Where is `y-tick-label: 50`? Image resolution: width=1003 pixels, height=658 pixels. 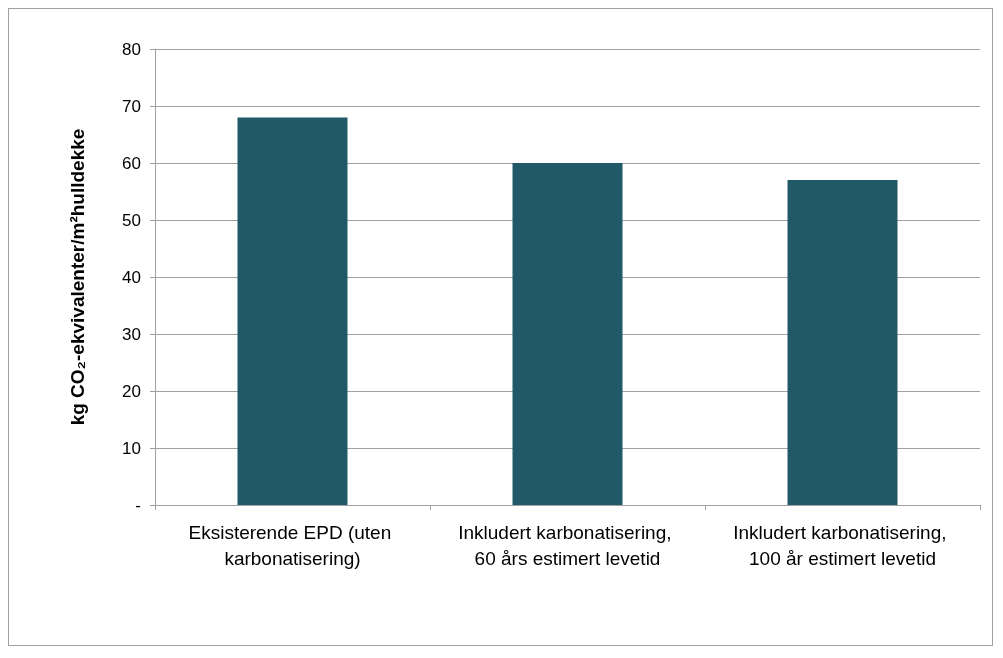
y-tick-label: 50 is located at coordinates (131, 220).